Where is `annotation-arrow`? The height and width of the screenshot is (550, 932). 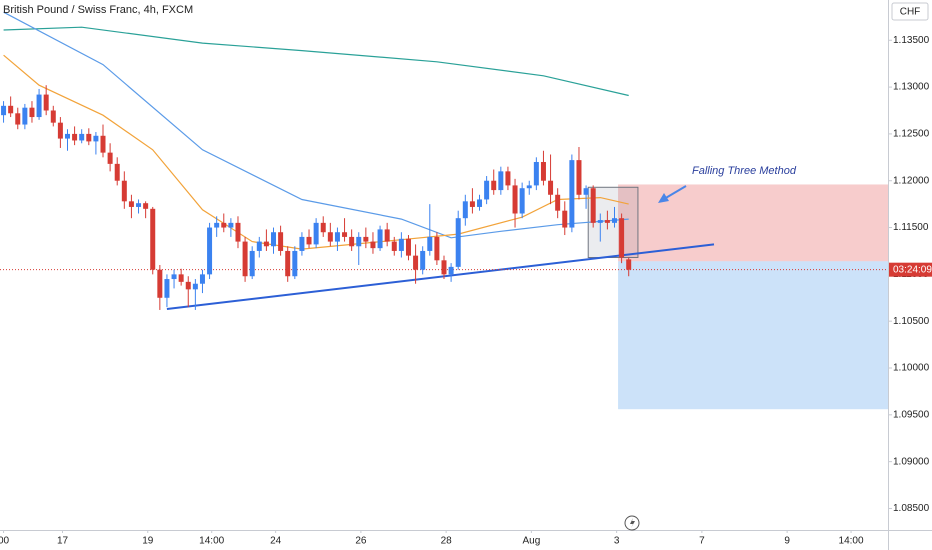
annotation-arrow is located at coordinates (675, 192).